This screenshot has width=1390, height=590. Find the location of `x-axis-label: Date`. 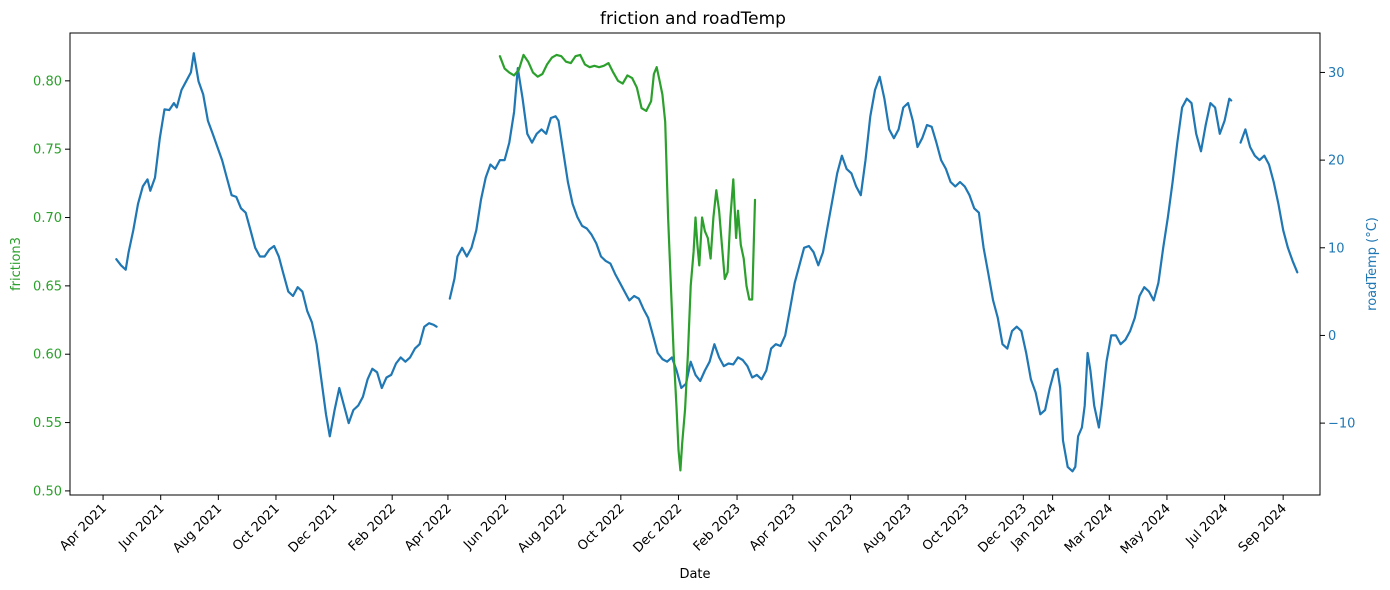

x-axis-label: Date is located at coordinates (694, 574).